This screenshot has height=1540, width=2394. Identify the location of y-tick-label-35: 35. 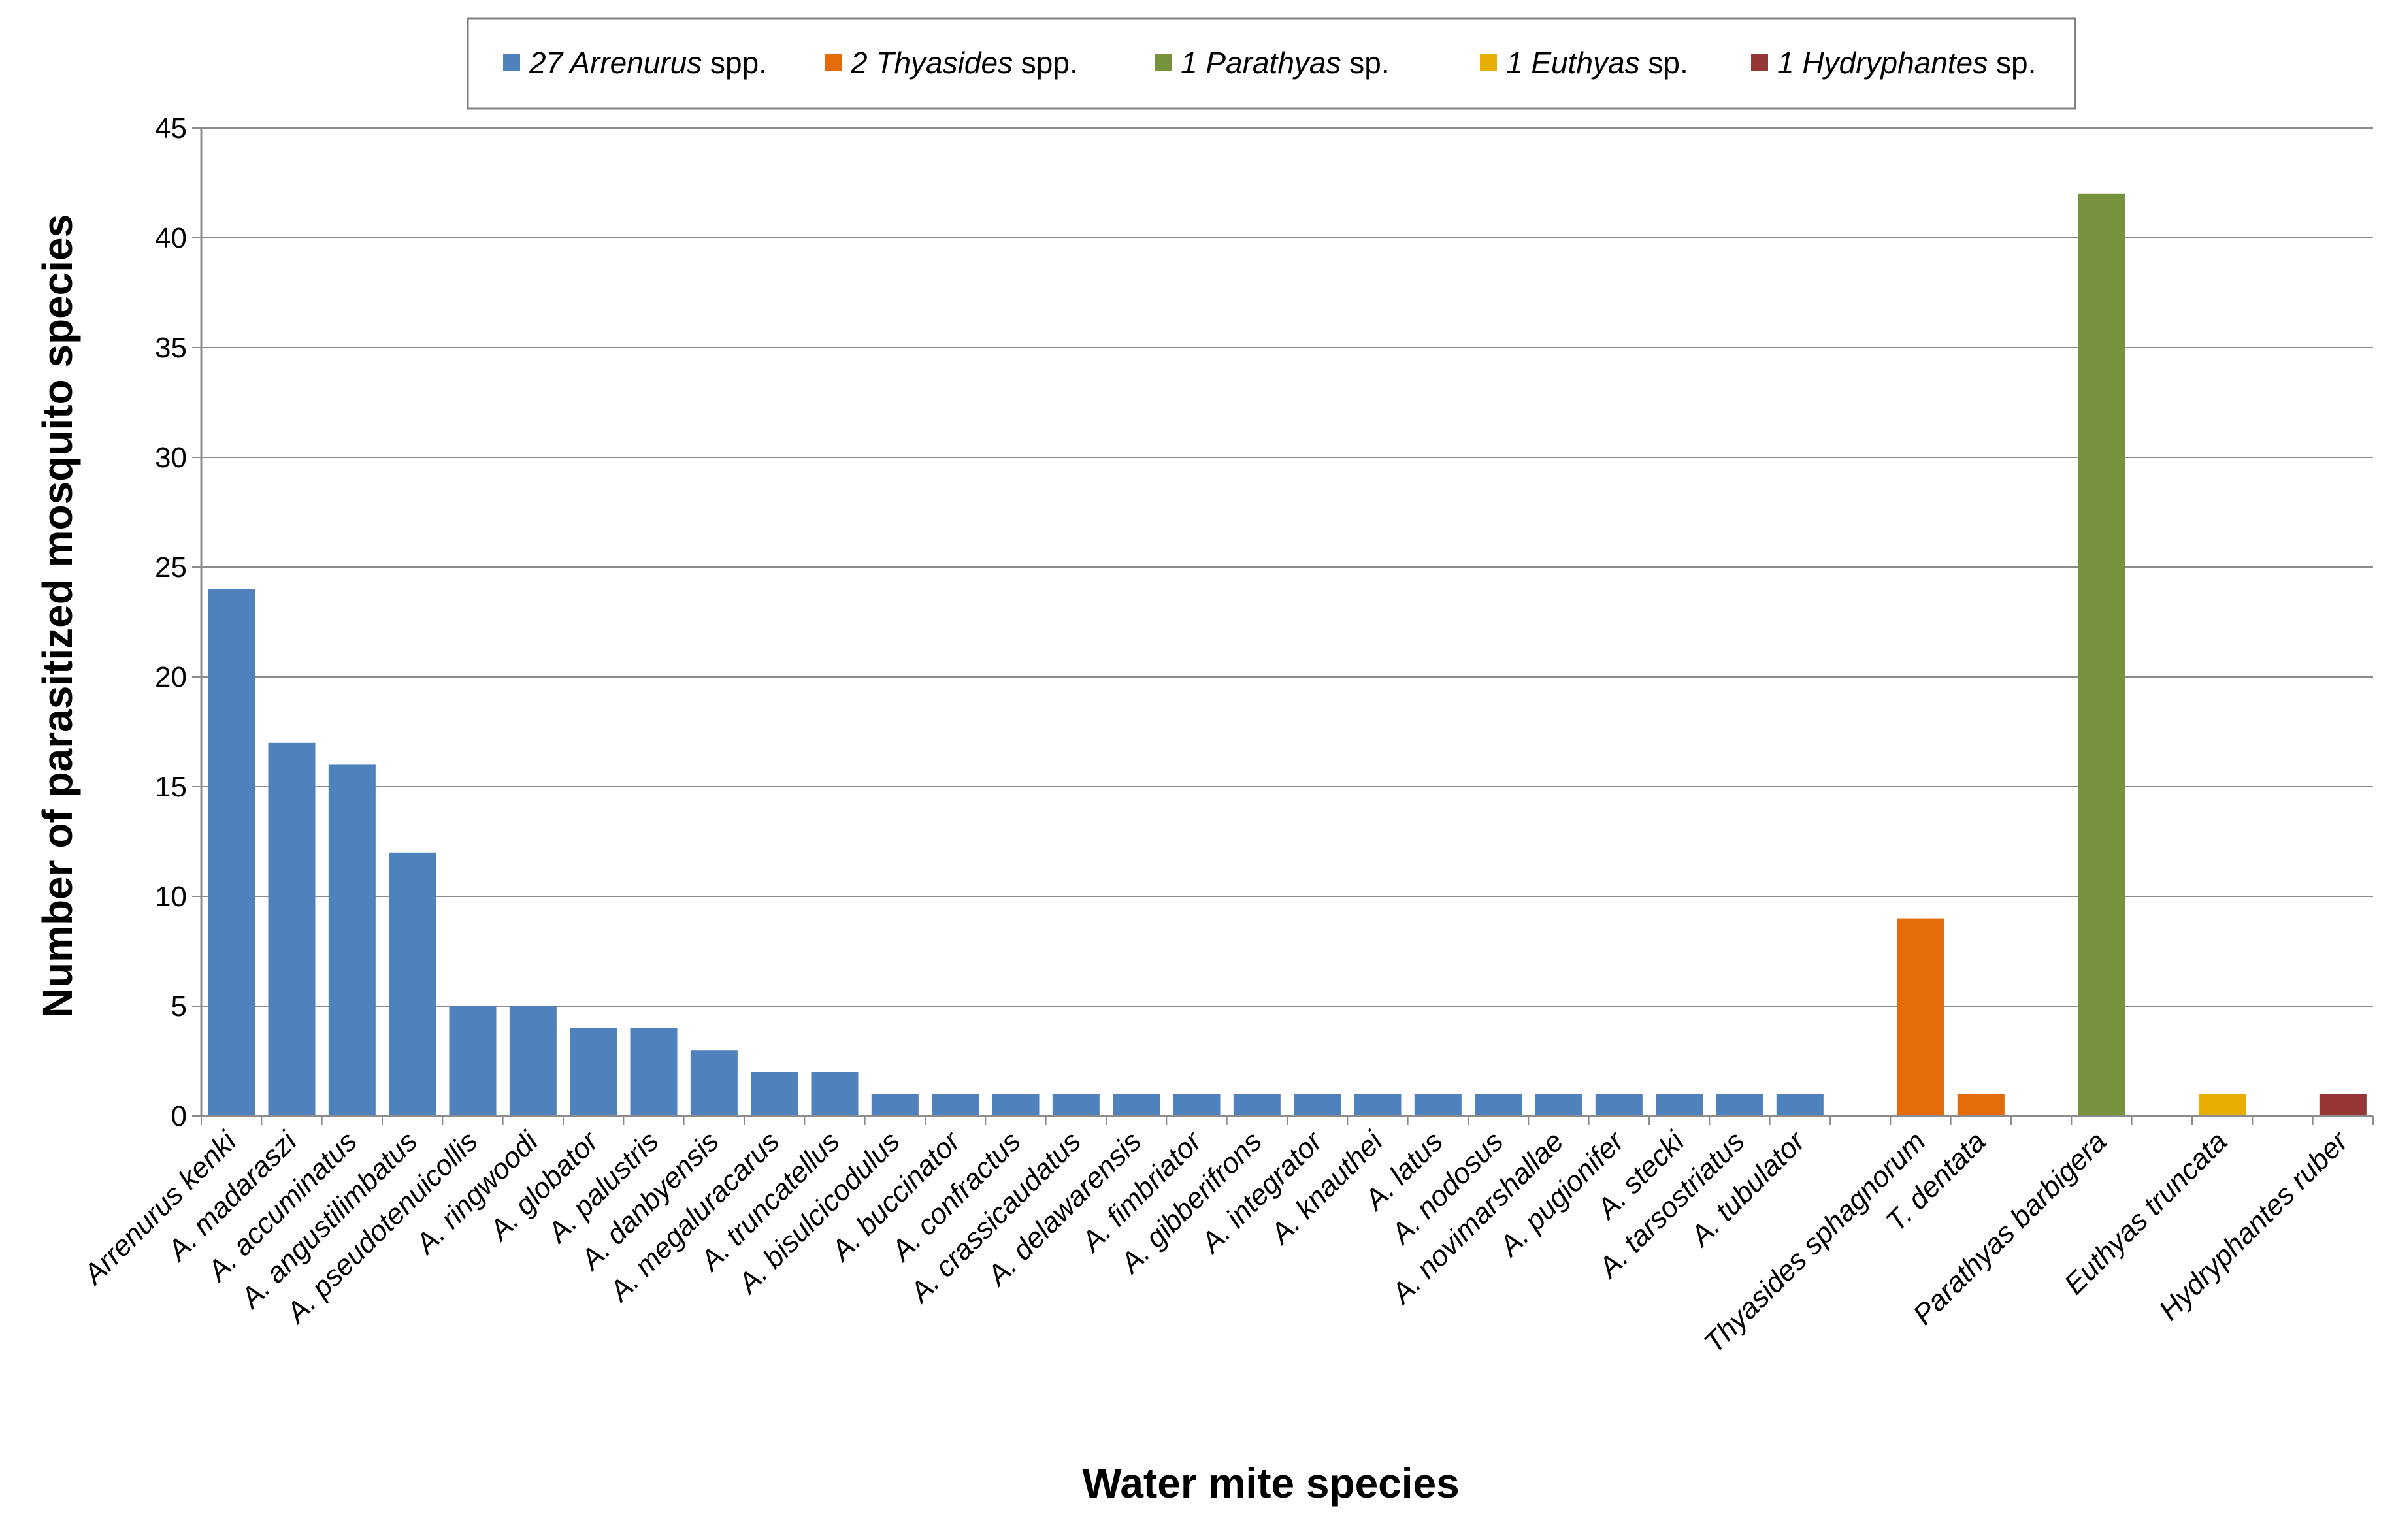
(171, 348).